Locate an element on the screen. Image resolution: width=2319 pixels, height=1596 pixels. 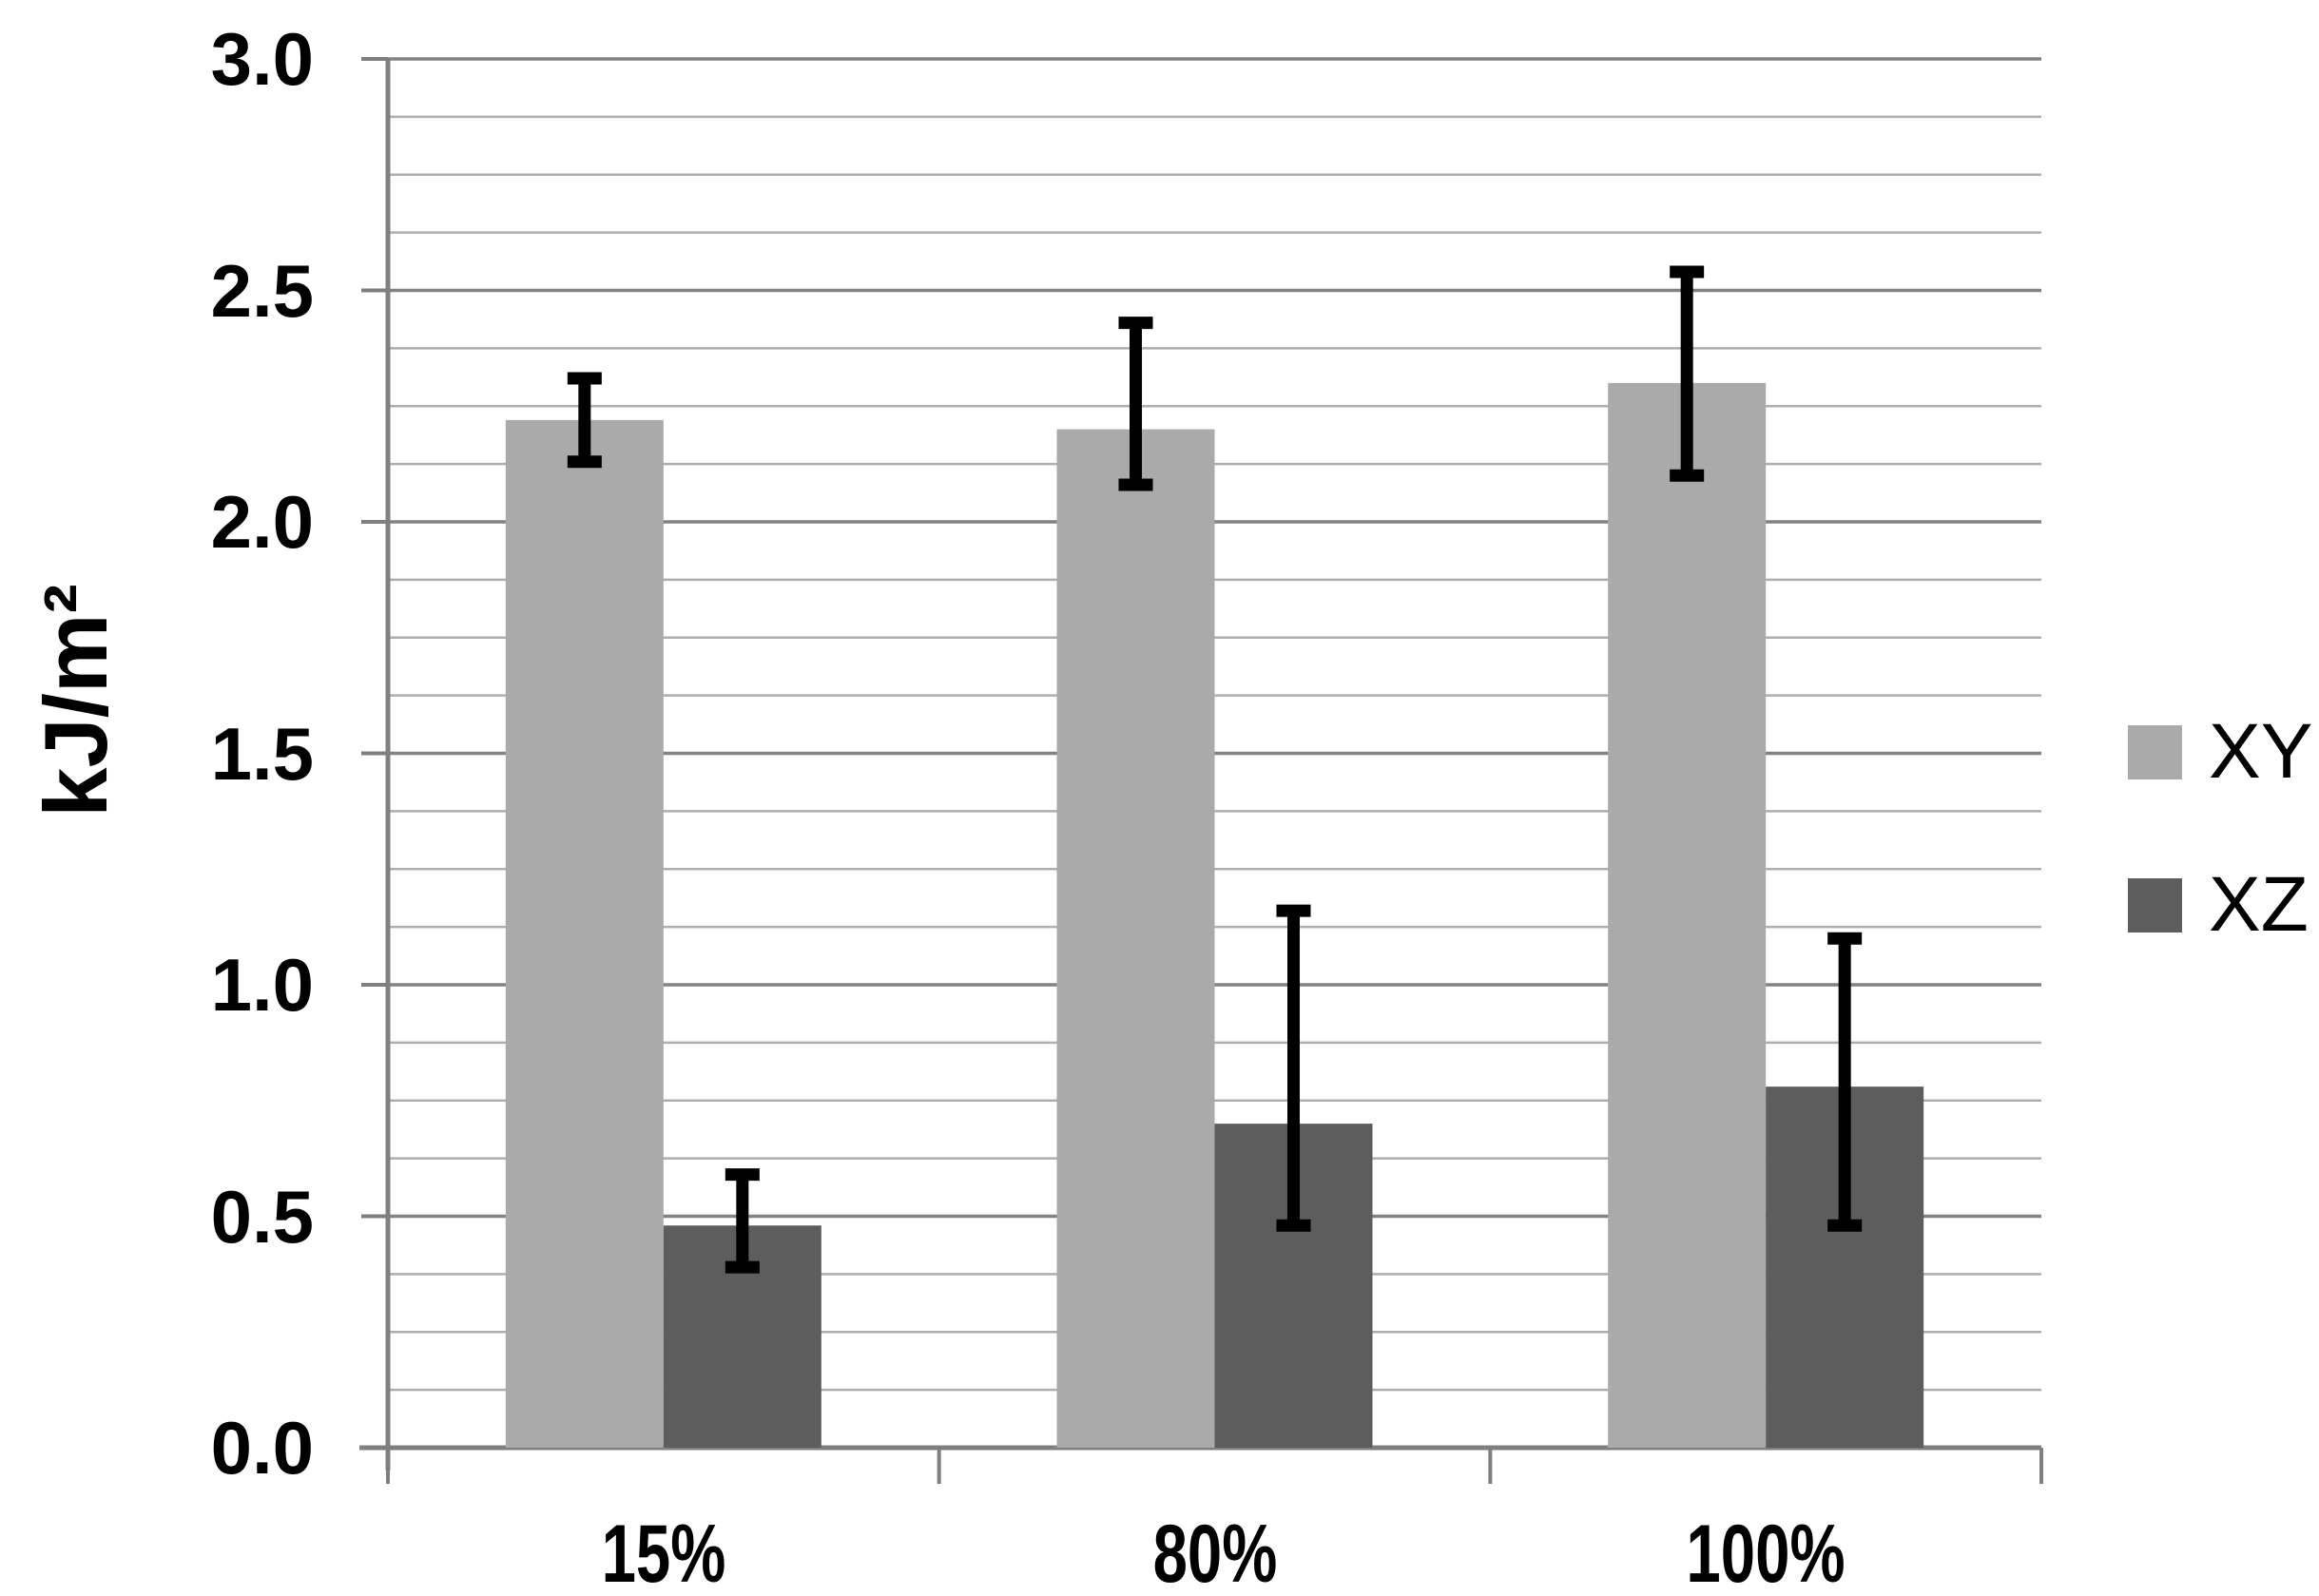
y-axis-tick-label: 2.5 is located at coordinates (262, 290).